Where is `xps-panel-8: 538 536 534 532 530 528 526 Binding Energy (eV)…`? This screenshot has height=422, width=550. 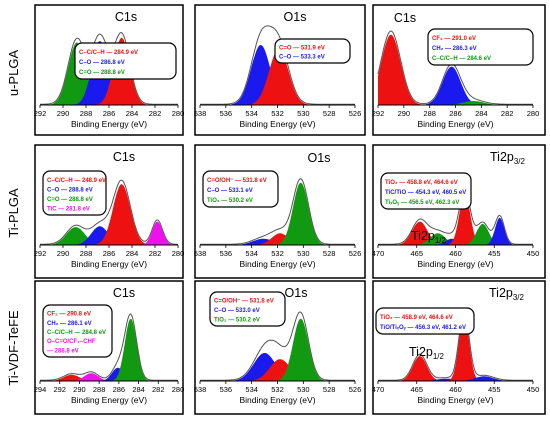 xps-panel-8: 538 536 534 532 530 528 526 Binding Energy (eV)… is located at coordinates (280, 347).